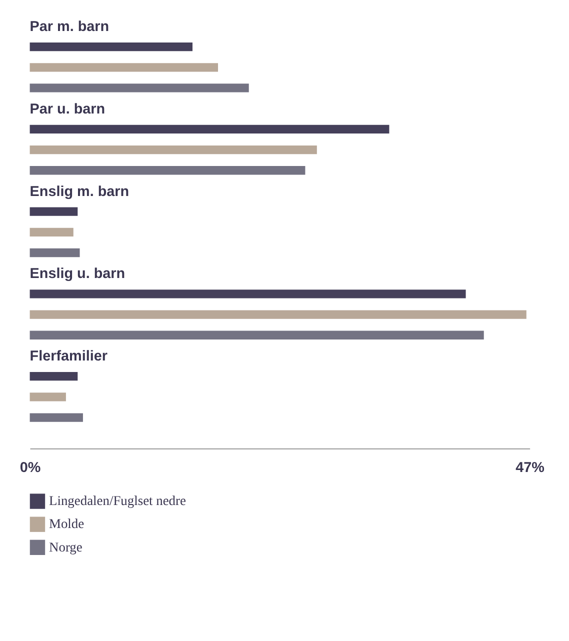  What do you see at coordinates (78, 274) in the screenshot?
I see `y-tick-label: Enslig u. barn` at bounding box center [78, 274].